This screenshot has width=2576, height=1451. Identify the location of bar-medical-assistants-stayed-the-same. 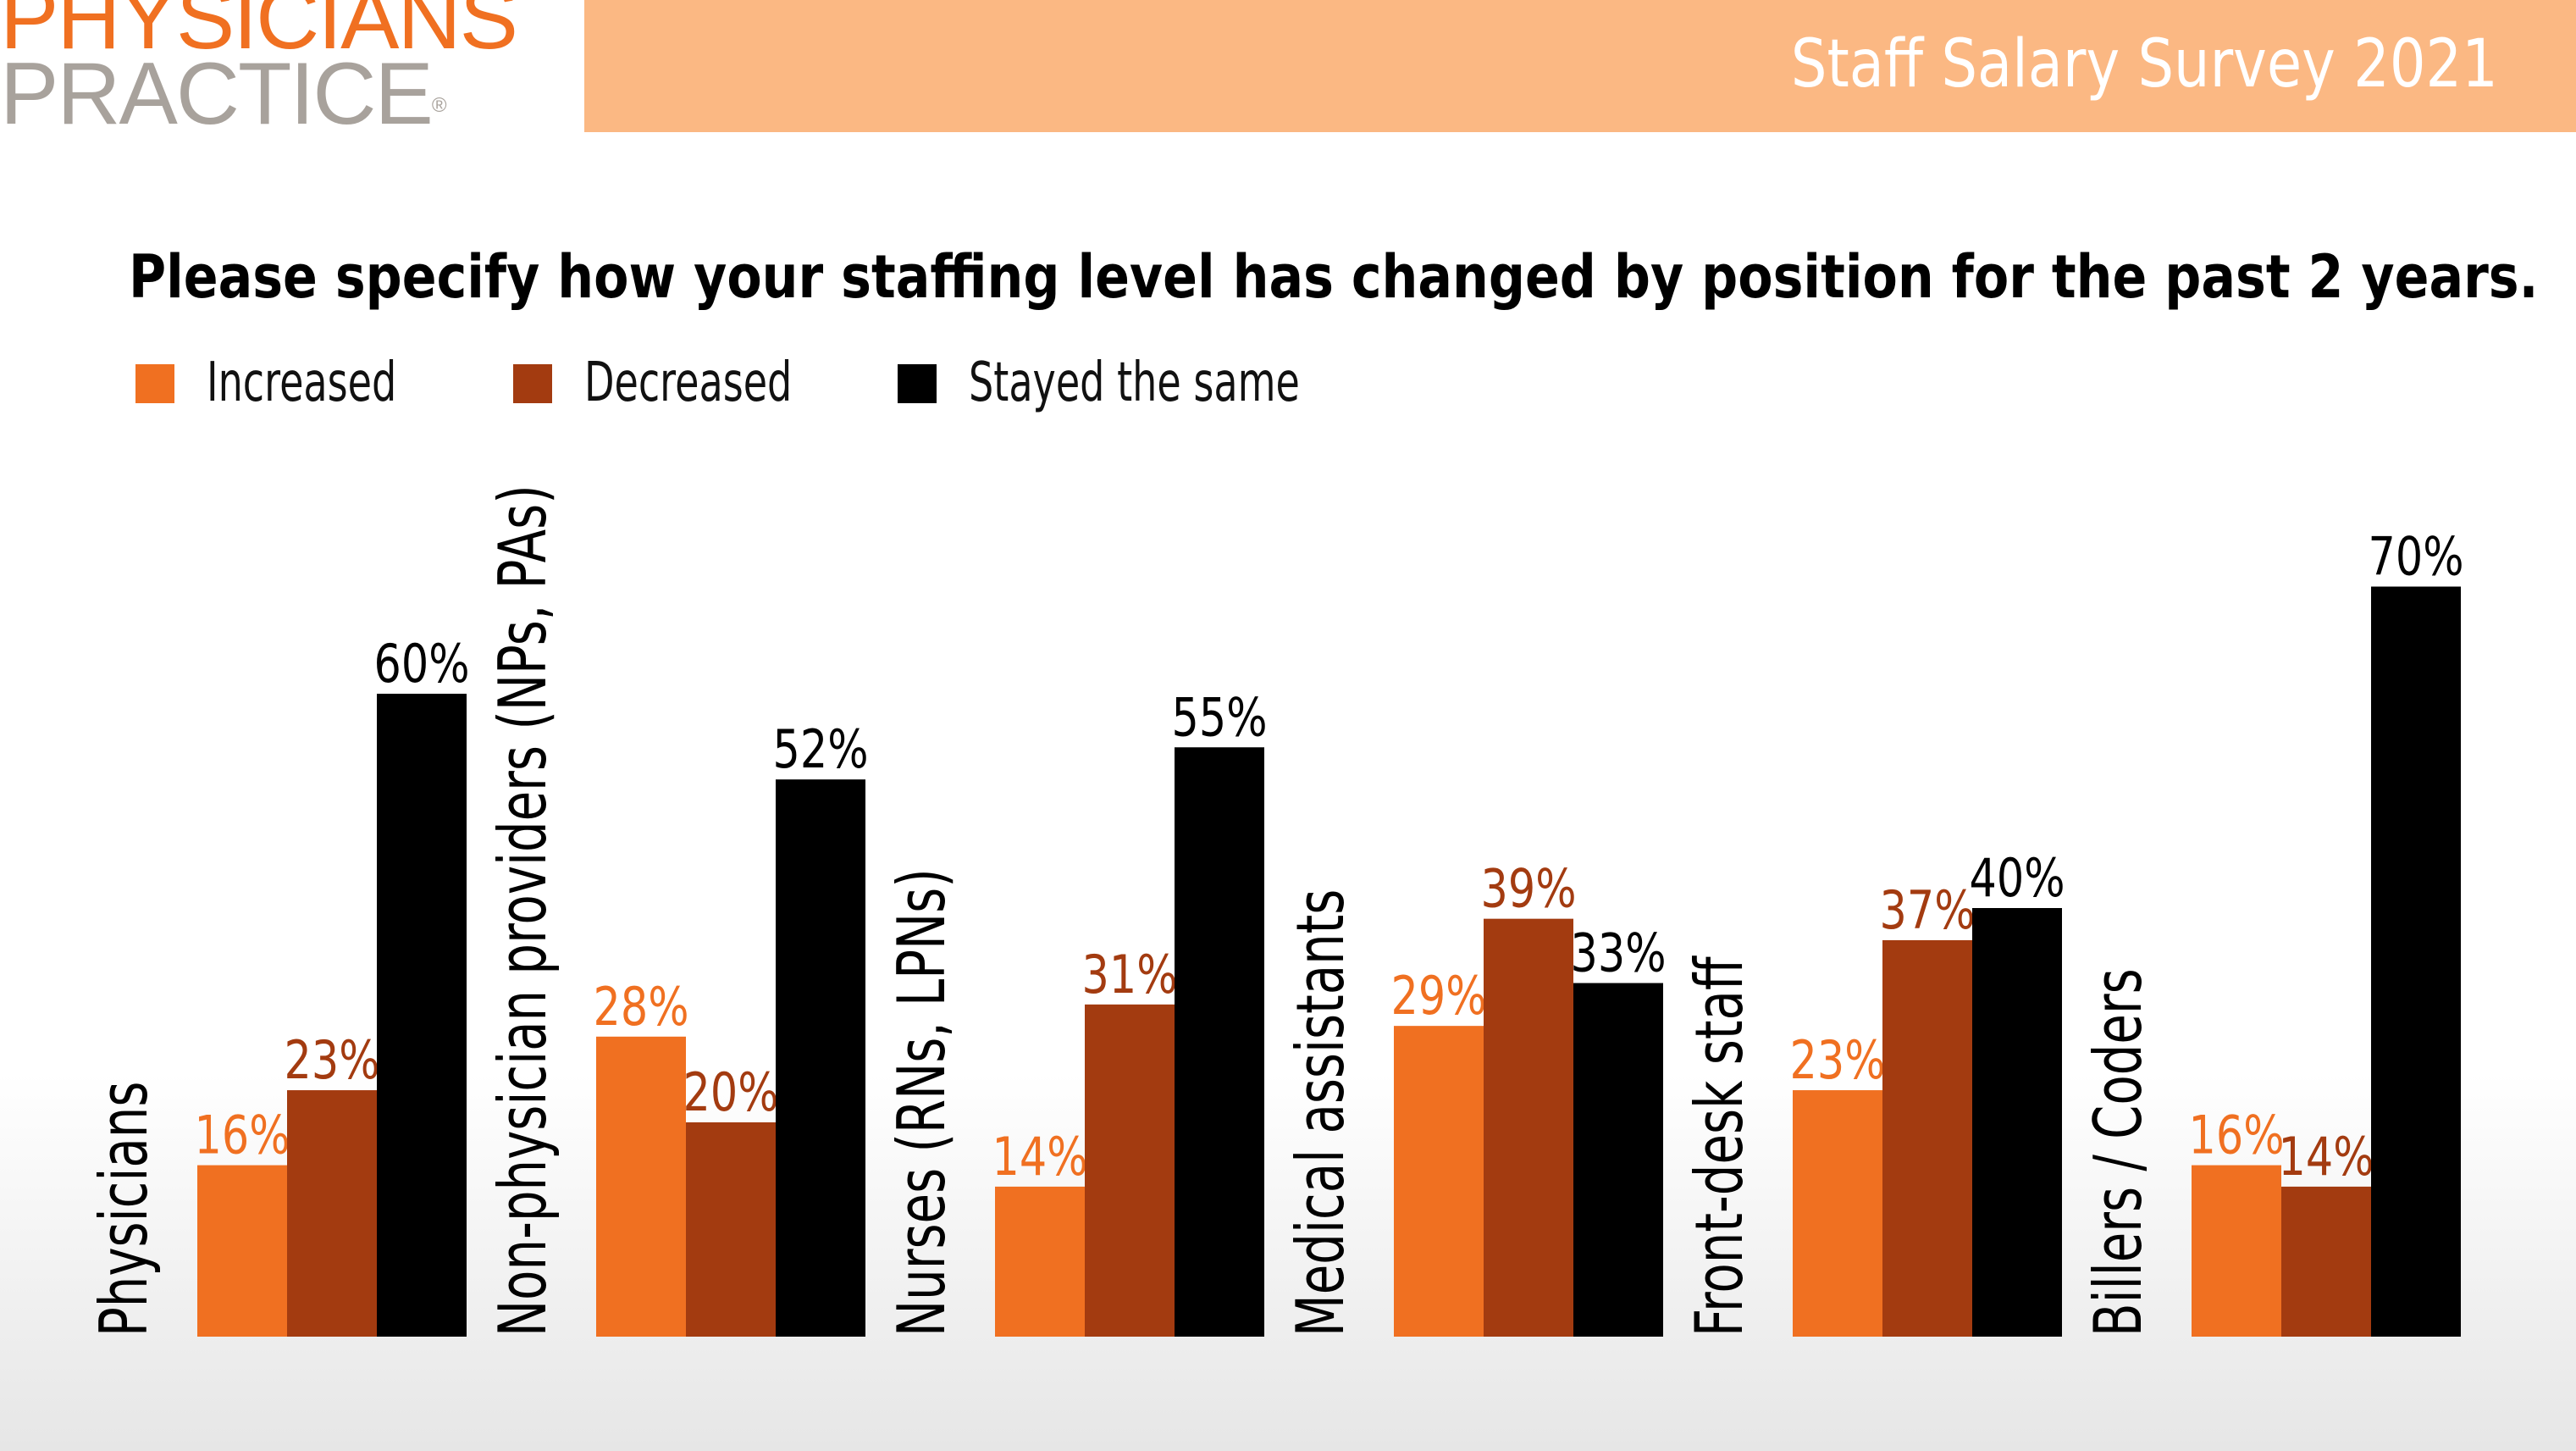
(1618, 1160).